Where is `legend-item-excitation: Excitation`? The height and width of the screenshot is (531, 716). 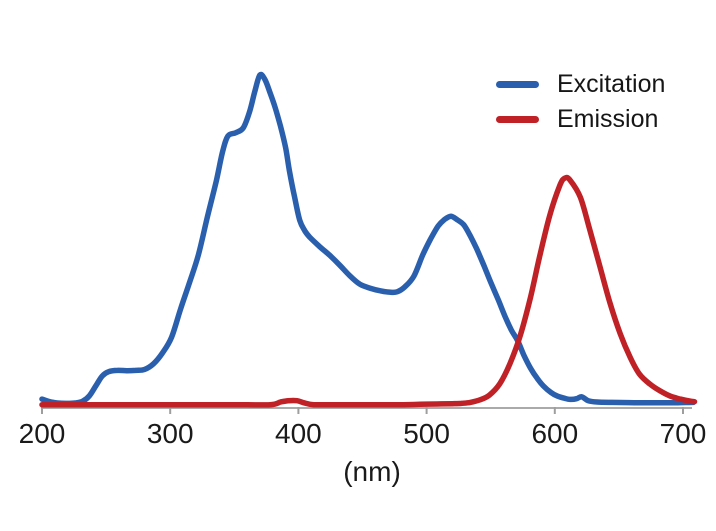 legend-item-excitation: Excitation is located at coordinates (580, 84).